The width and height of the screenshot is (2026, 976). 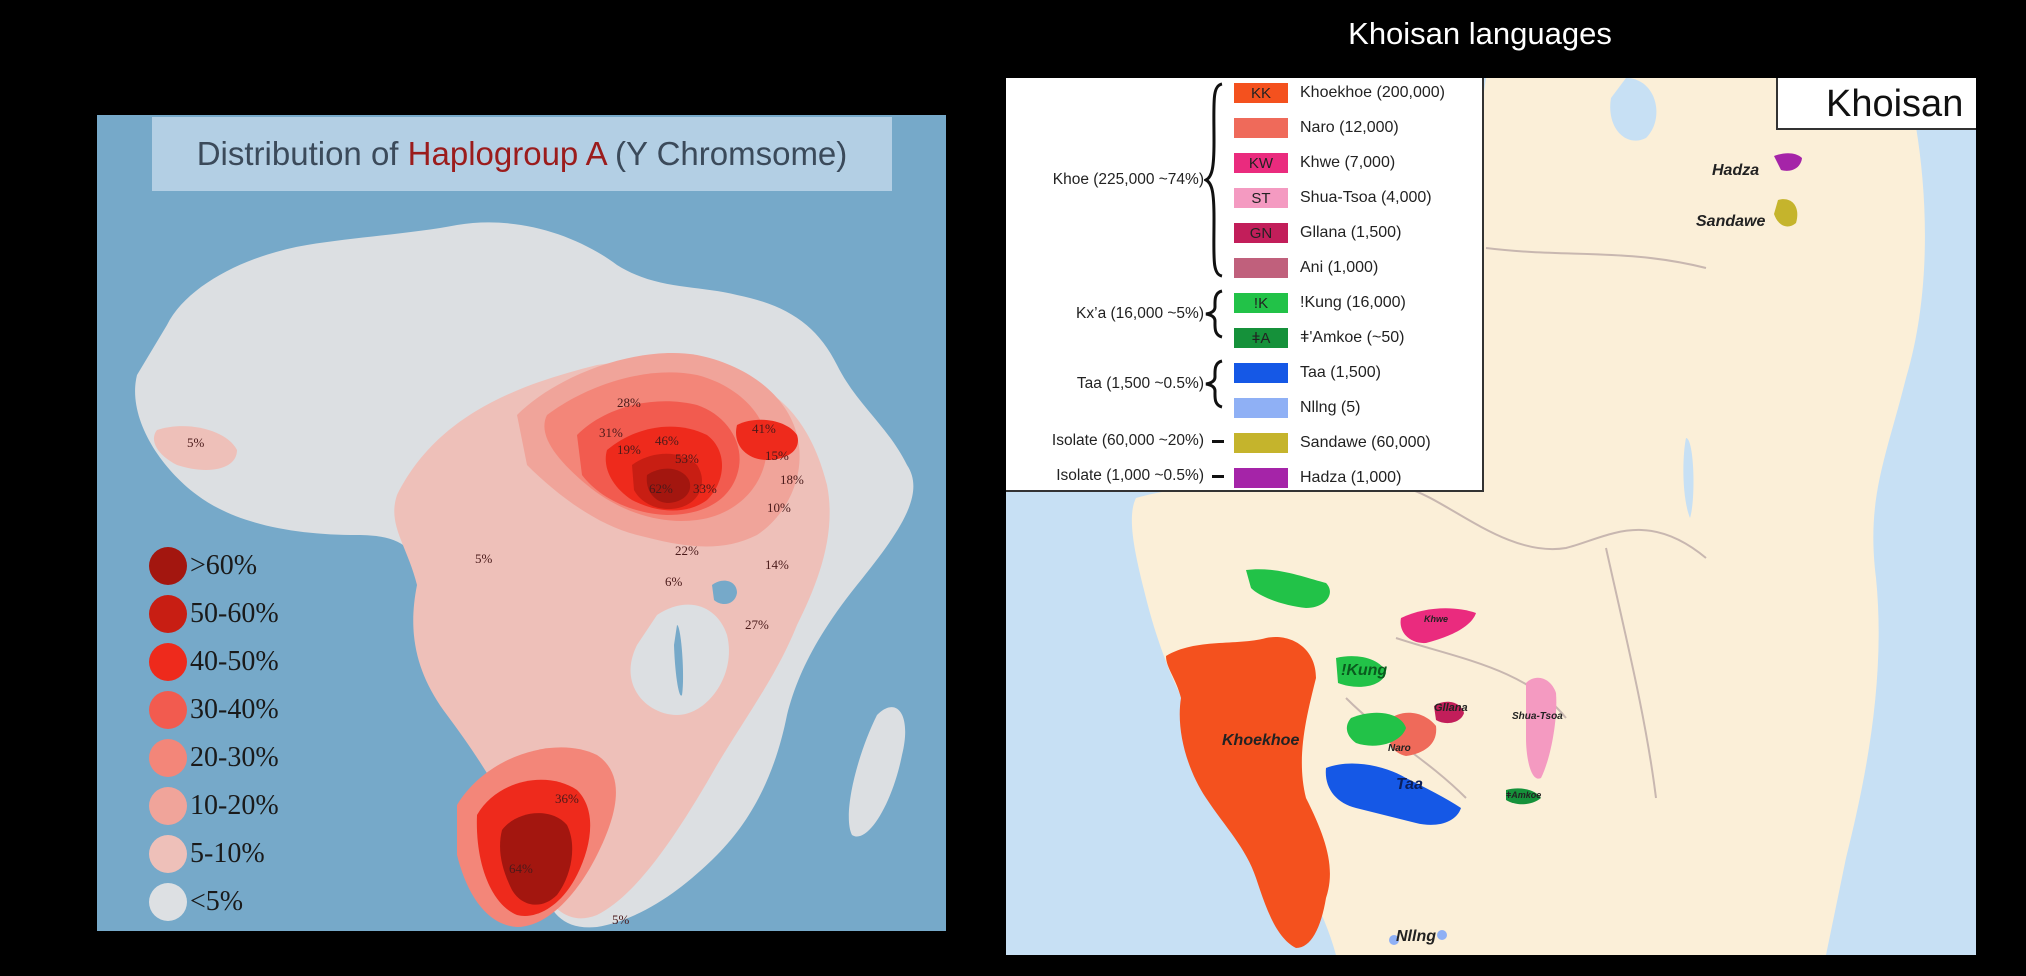 What do you see at coordinates (764, 428) in the screenshot?
I see `pct-label: 41%` at bounding box center [764, 428].